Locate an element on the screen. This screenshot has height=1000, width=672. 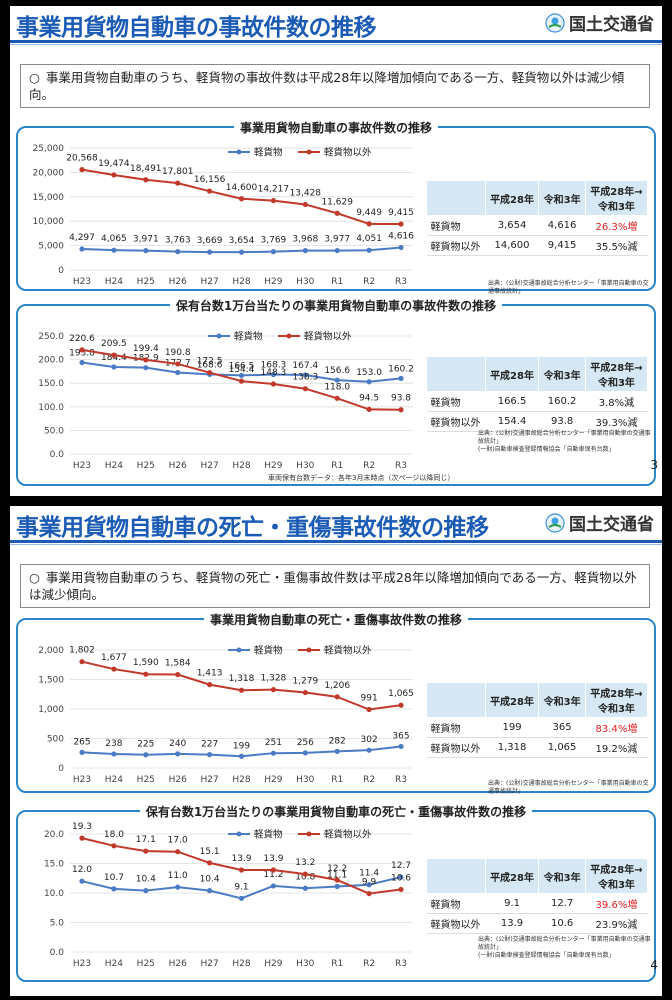
table-row: 軽貨物以外 1,318 1,065 19.2%減 is located at coordinates (537, 747).